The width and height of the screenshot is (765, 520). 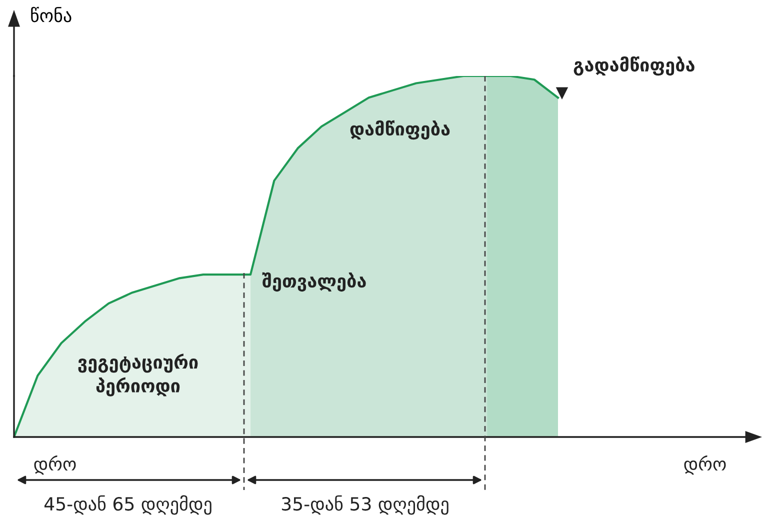 I want to click on text: 45-დან 65 დღემდე, so click(x=128, y=505).